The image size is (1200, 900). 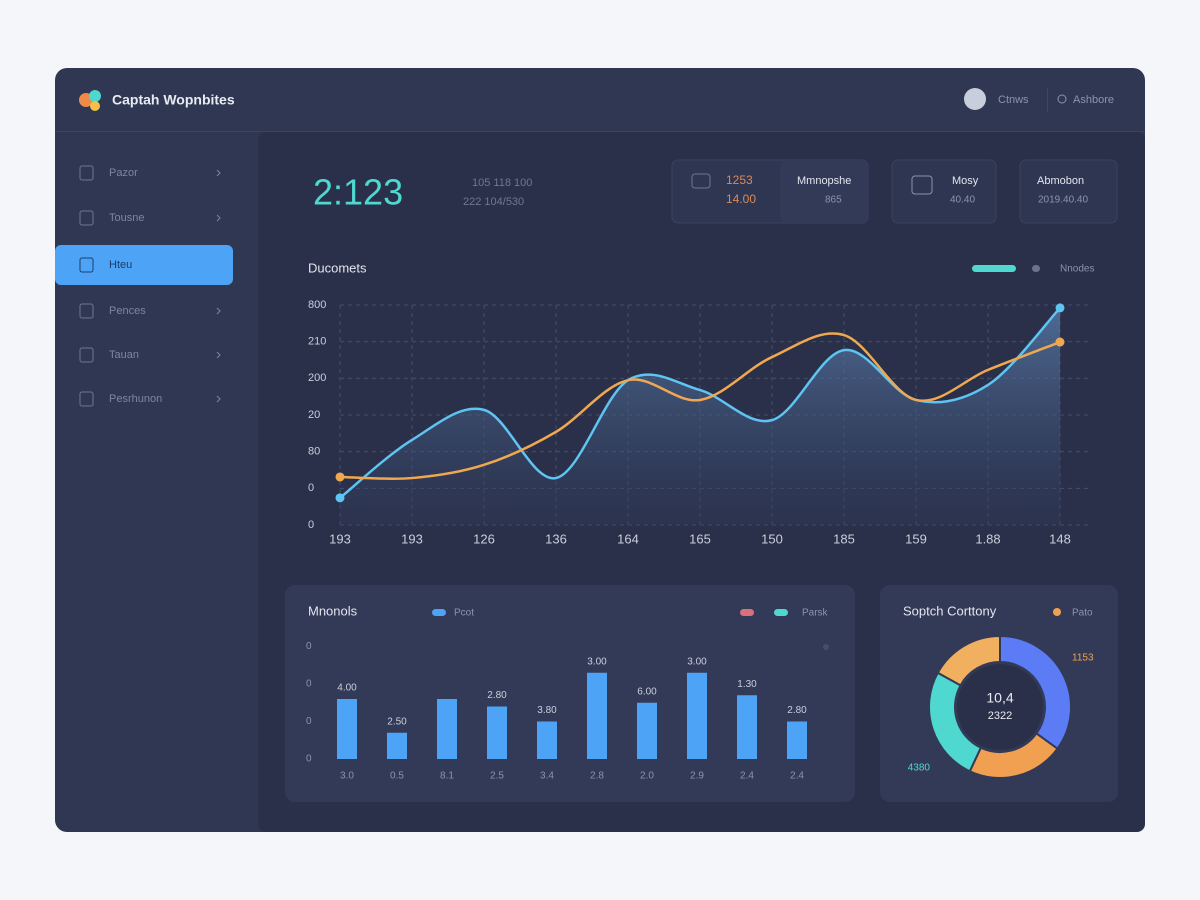 What do you see at coordinates (123, 173) in the screenshot?
I see `nav-item: Pazor` at bounding box center [123, 173].